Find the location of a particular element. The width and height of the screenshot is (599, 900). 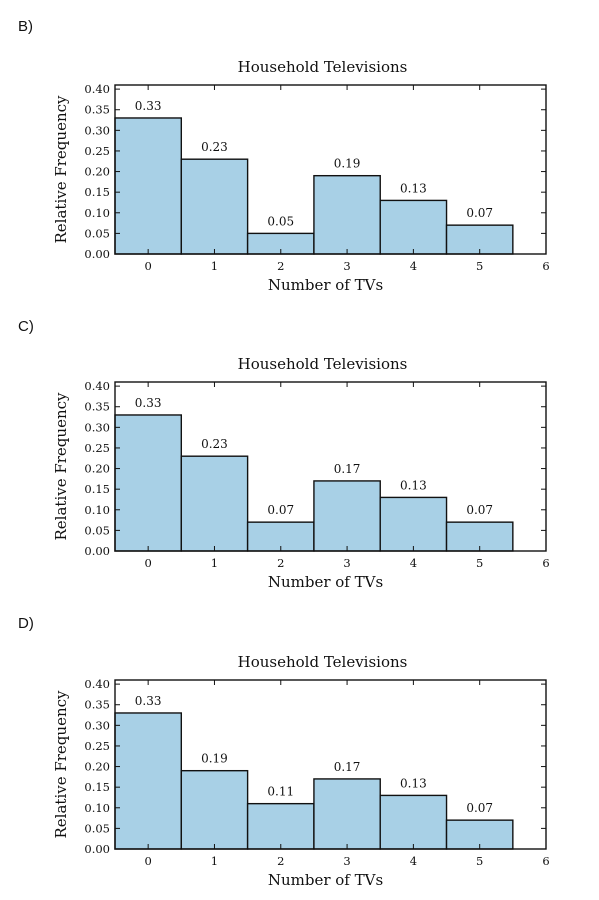

bar-value-label: 0.05 is located at coordinates (280, 221).